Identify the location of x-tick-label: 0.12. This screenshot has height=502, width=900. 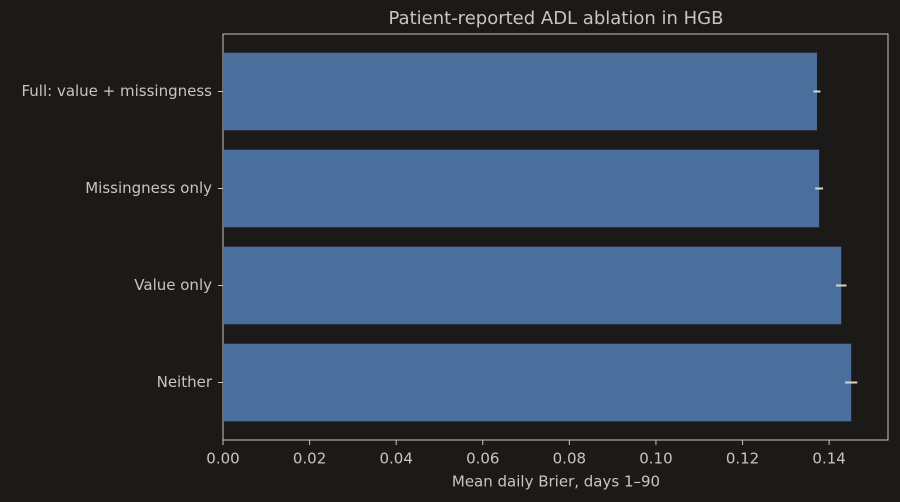
(742, 459).